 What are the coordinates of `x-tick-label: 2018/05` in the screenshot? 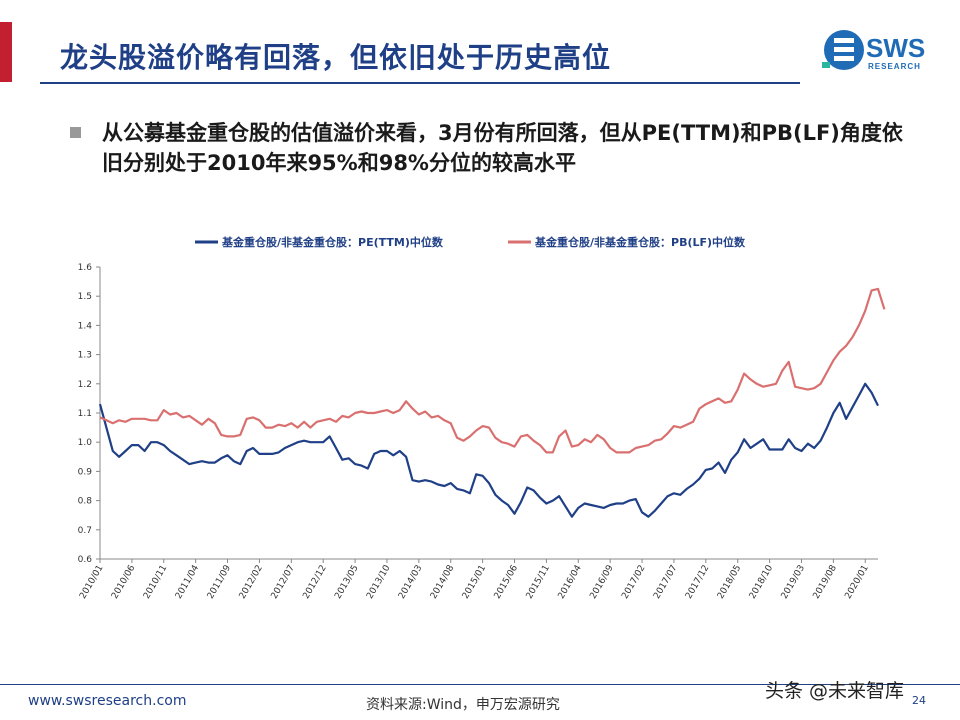 It's located at (729, 582).